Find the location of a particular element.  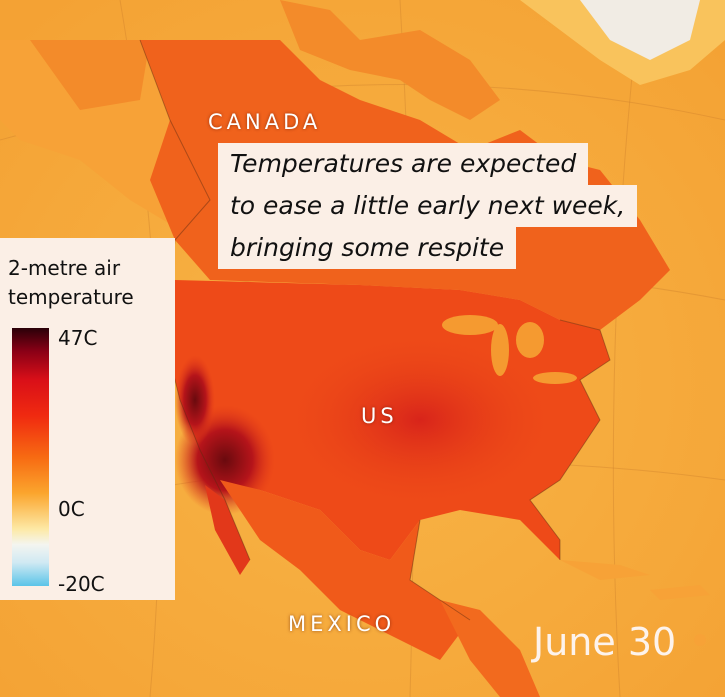

label-mexico: MEXICO is located at coordinates (342, 624).